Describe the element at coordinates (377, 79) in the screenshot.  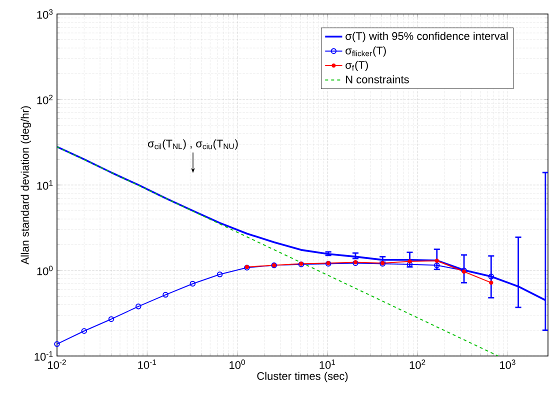
I see `legend-label: N constraints` at that location.